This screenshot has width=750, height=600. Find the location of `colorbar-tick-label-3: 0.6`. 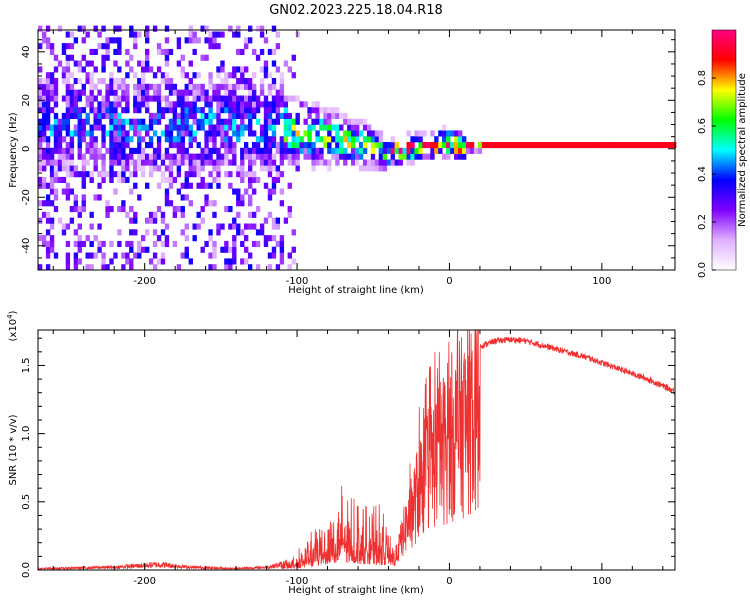

colorbar-tick-label-3: 0.6 is located at coordinates (702, 126).